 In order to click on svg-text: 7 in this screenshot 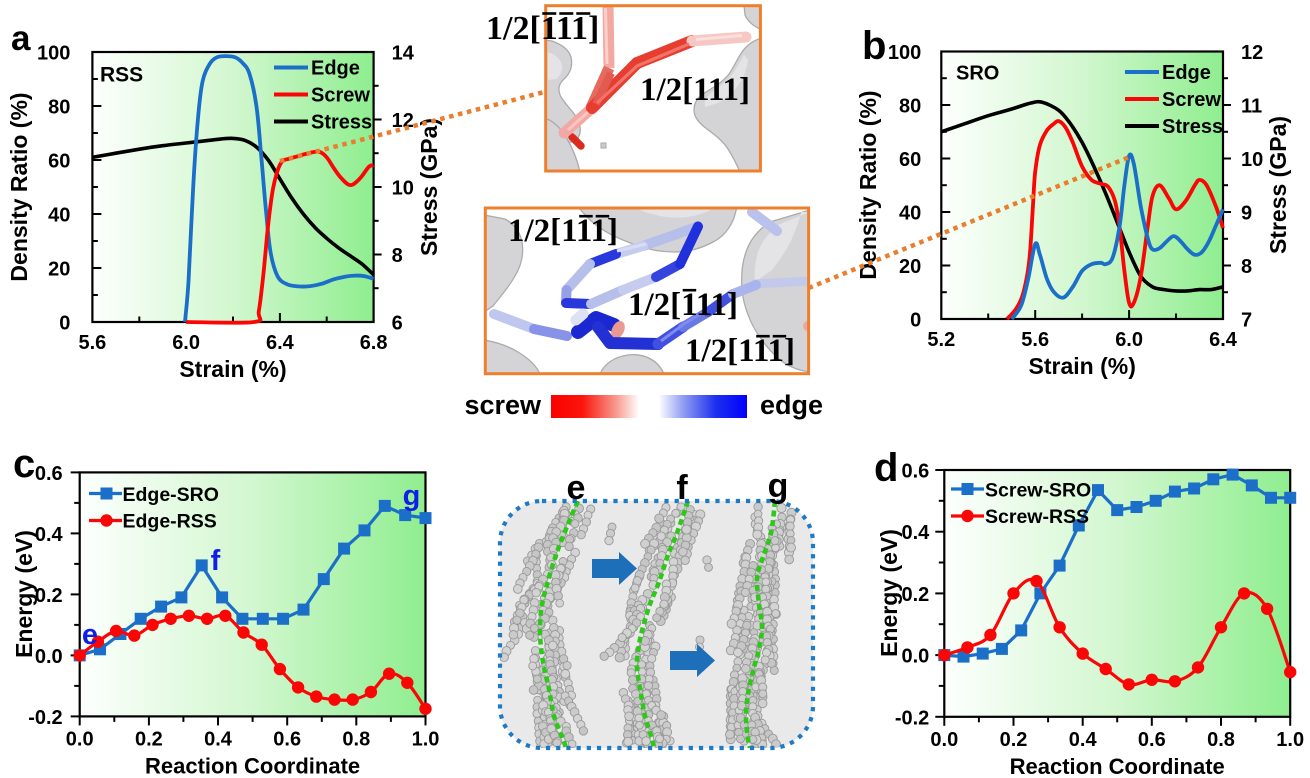, I will do `click(1246, 321)`.